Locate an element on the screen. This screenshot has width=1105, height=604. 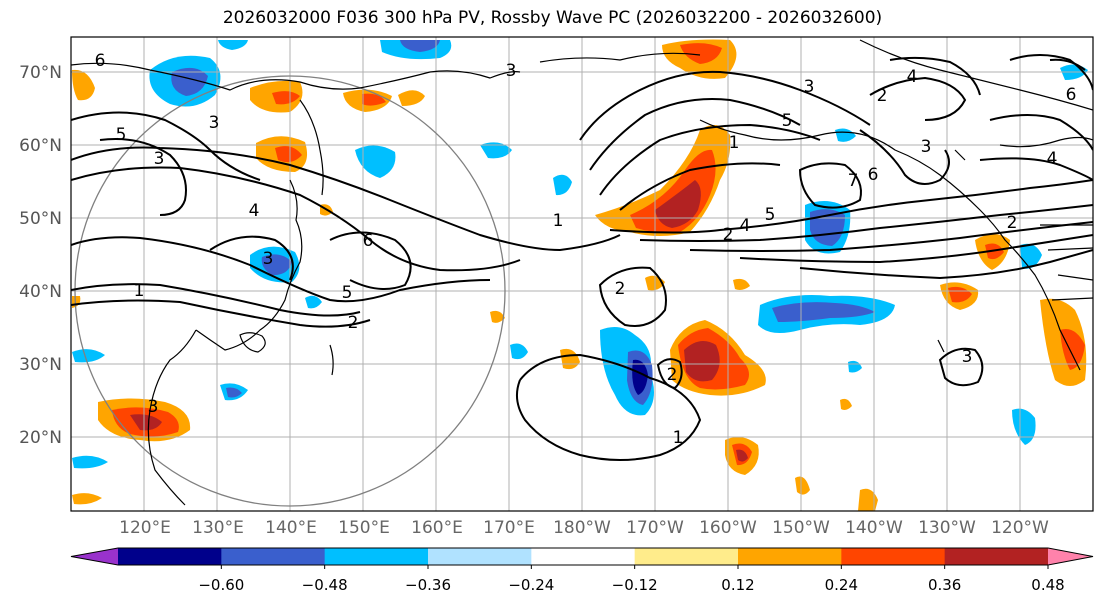
lat-label: 50°N is located at coordinates (40, 219).